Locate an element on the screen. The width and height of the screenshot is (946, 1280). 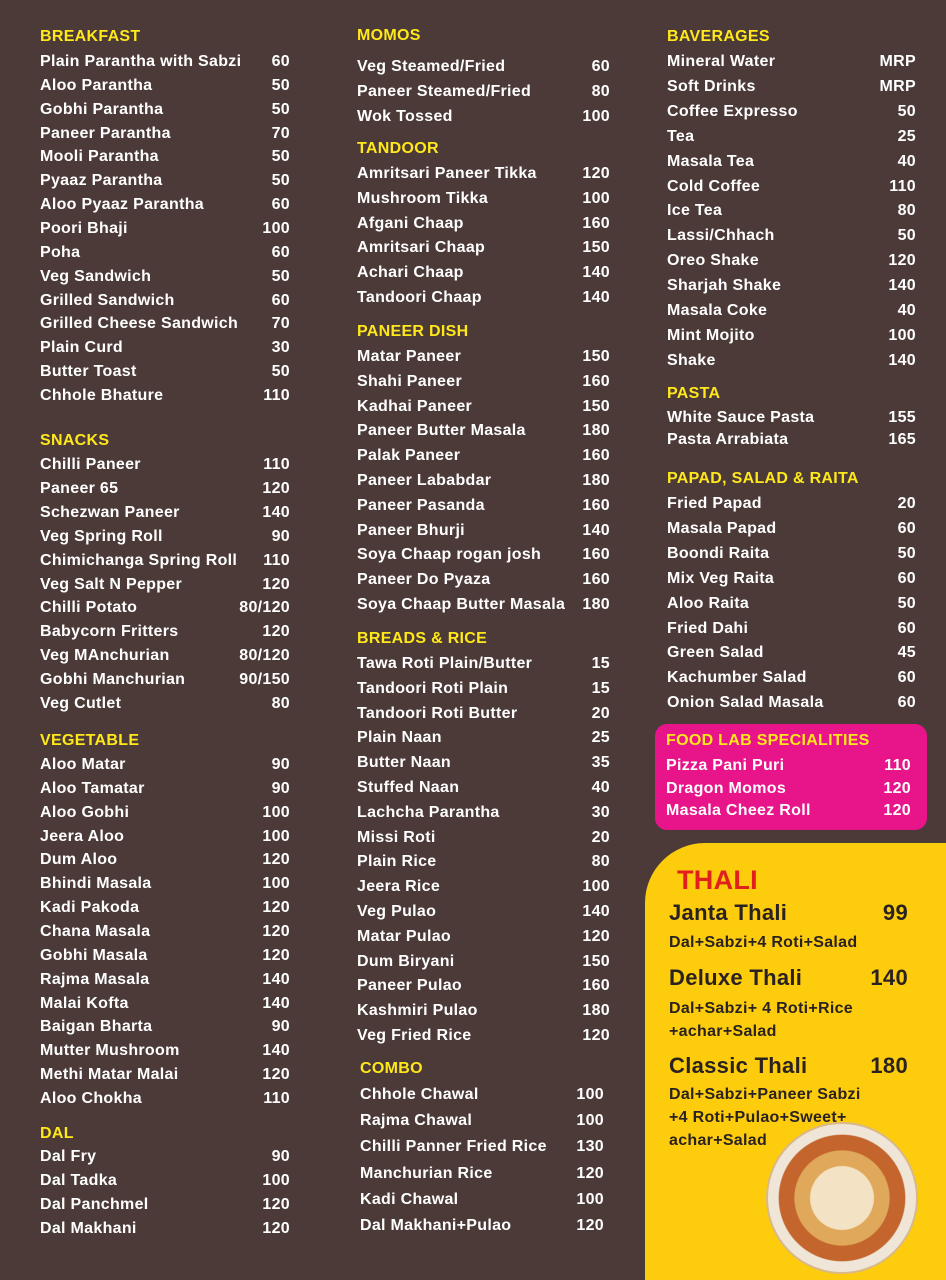
item-price: 160 is located at coordinates (596, 456).